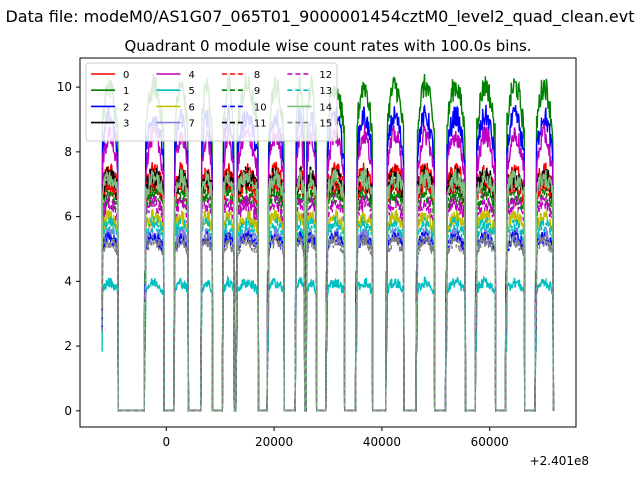  I want to click on x-tick-label: 20000, so click(274, 442).